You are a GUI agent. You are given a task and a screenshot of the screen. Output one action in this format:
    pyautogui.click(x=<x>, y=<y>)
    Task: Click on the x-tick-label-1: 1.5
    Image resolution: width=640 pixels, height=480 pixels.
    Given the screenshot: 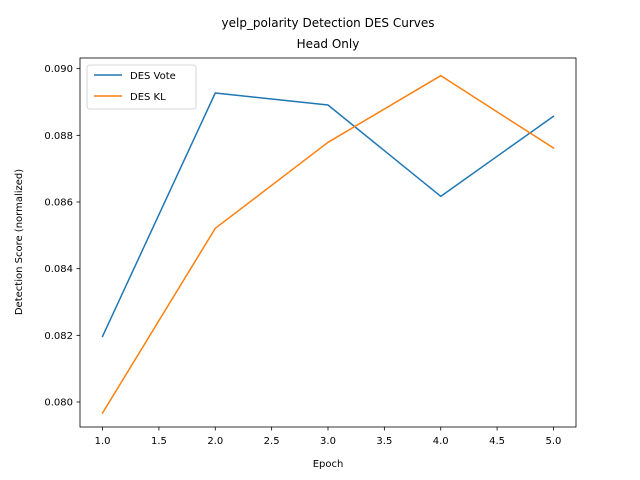 What is the action you would take?
    pyautogui.click(x=159, y=441)
    